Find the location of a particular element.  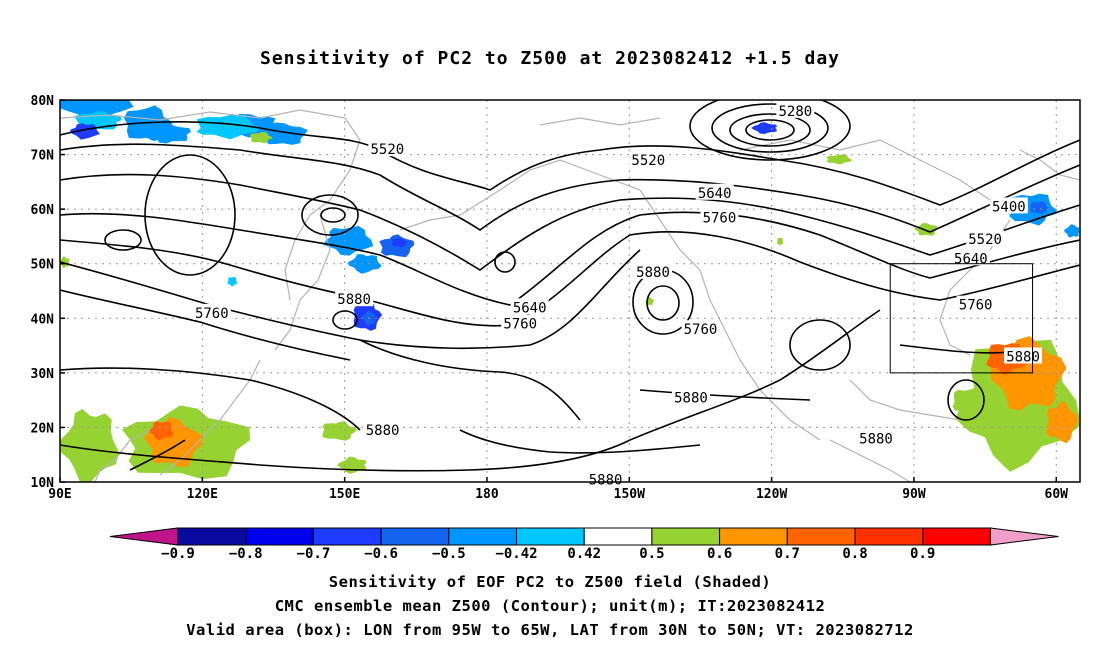

colorbar-arrow-right is located at coordinates (1024, 536).